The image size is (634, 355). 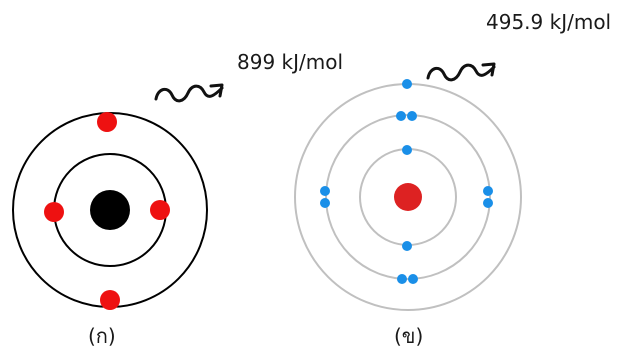 What do you see at coordinates (110, 300) in the screenshot?
I see `atom-a-electron-outer-bottom` at bounding box center [110, 300].